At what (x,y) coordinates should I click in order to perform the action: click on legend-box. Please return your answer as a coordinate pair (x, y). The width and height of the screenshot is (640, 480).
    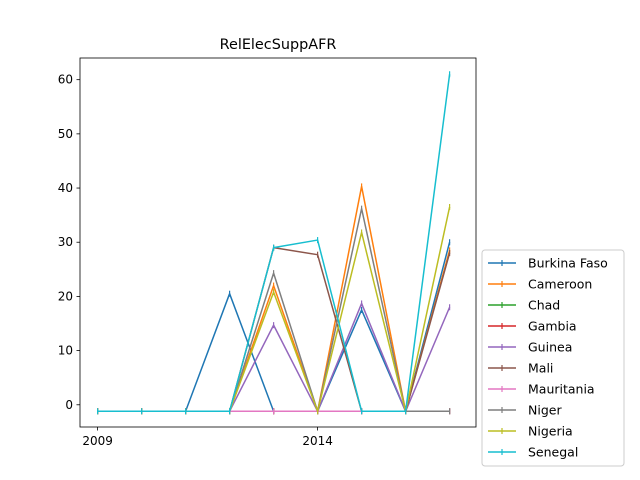
    Looking at the image, I should click on (553, 358).